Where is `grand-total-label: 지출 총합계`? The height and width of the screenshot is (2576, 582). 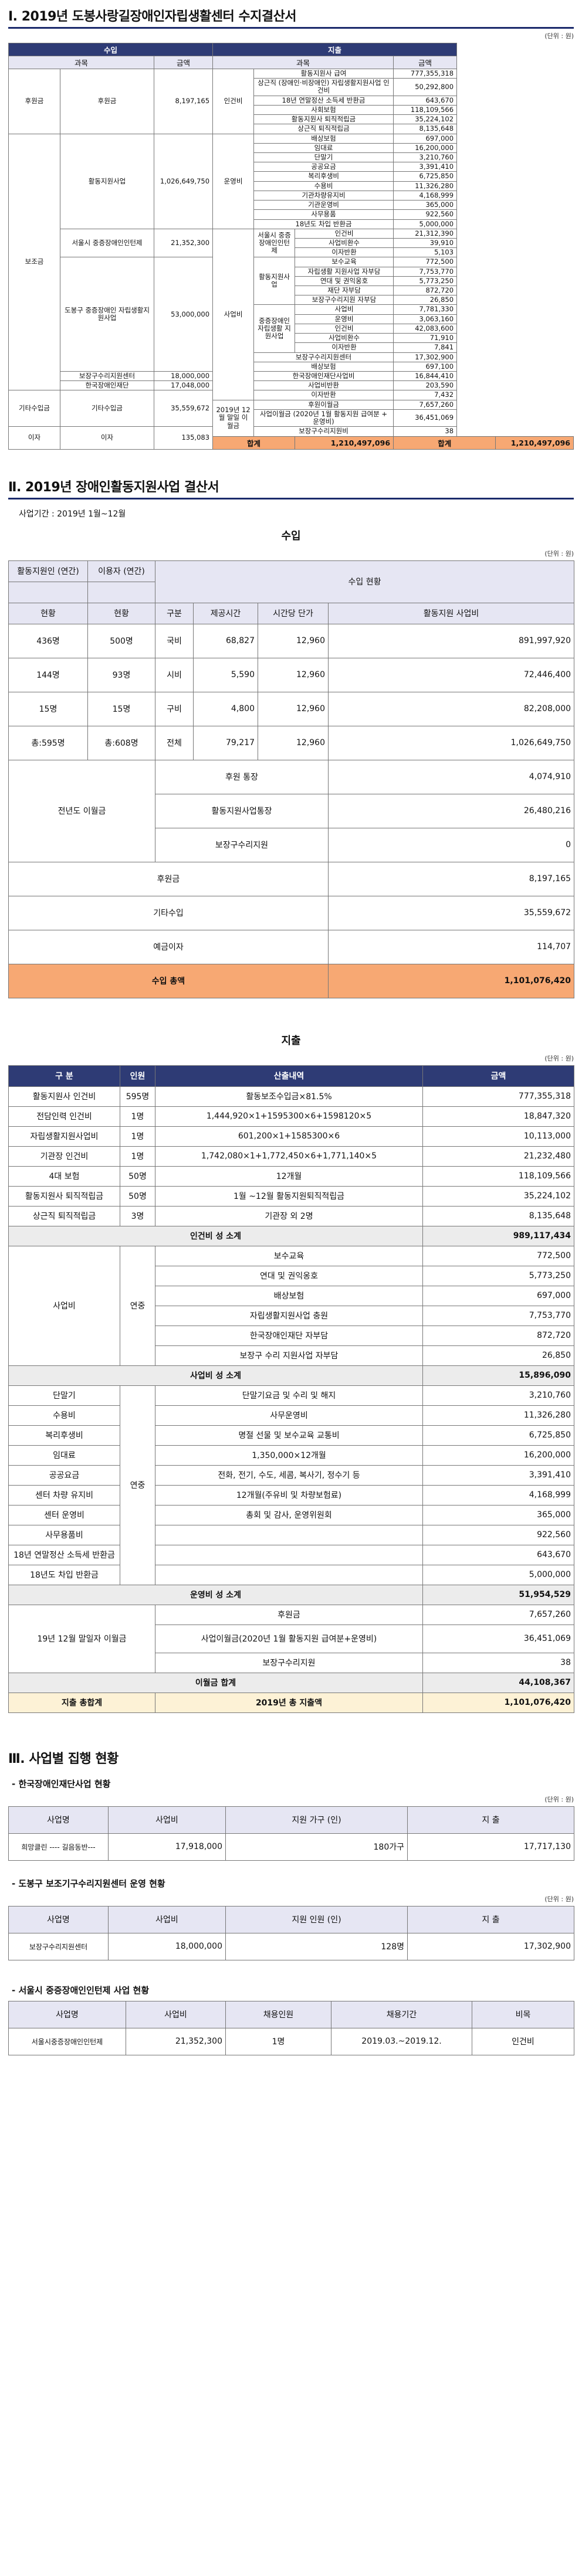 grand-total-label: 지출 총합계 is located at coordinates (81, 1703).